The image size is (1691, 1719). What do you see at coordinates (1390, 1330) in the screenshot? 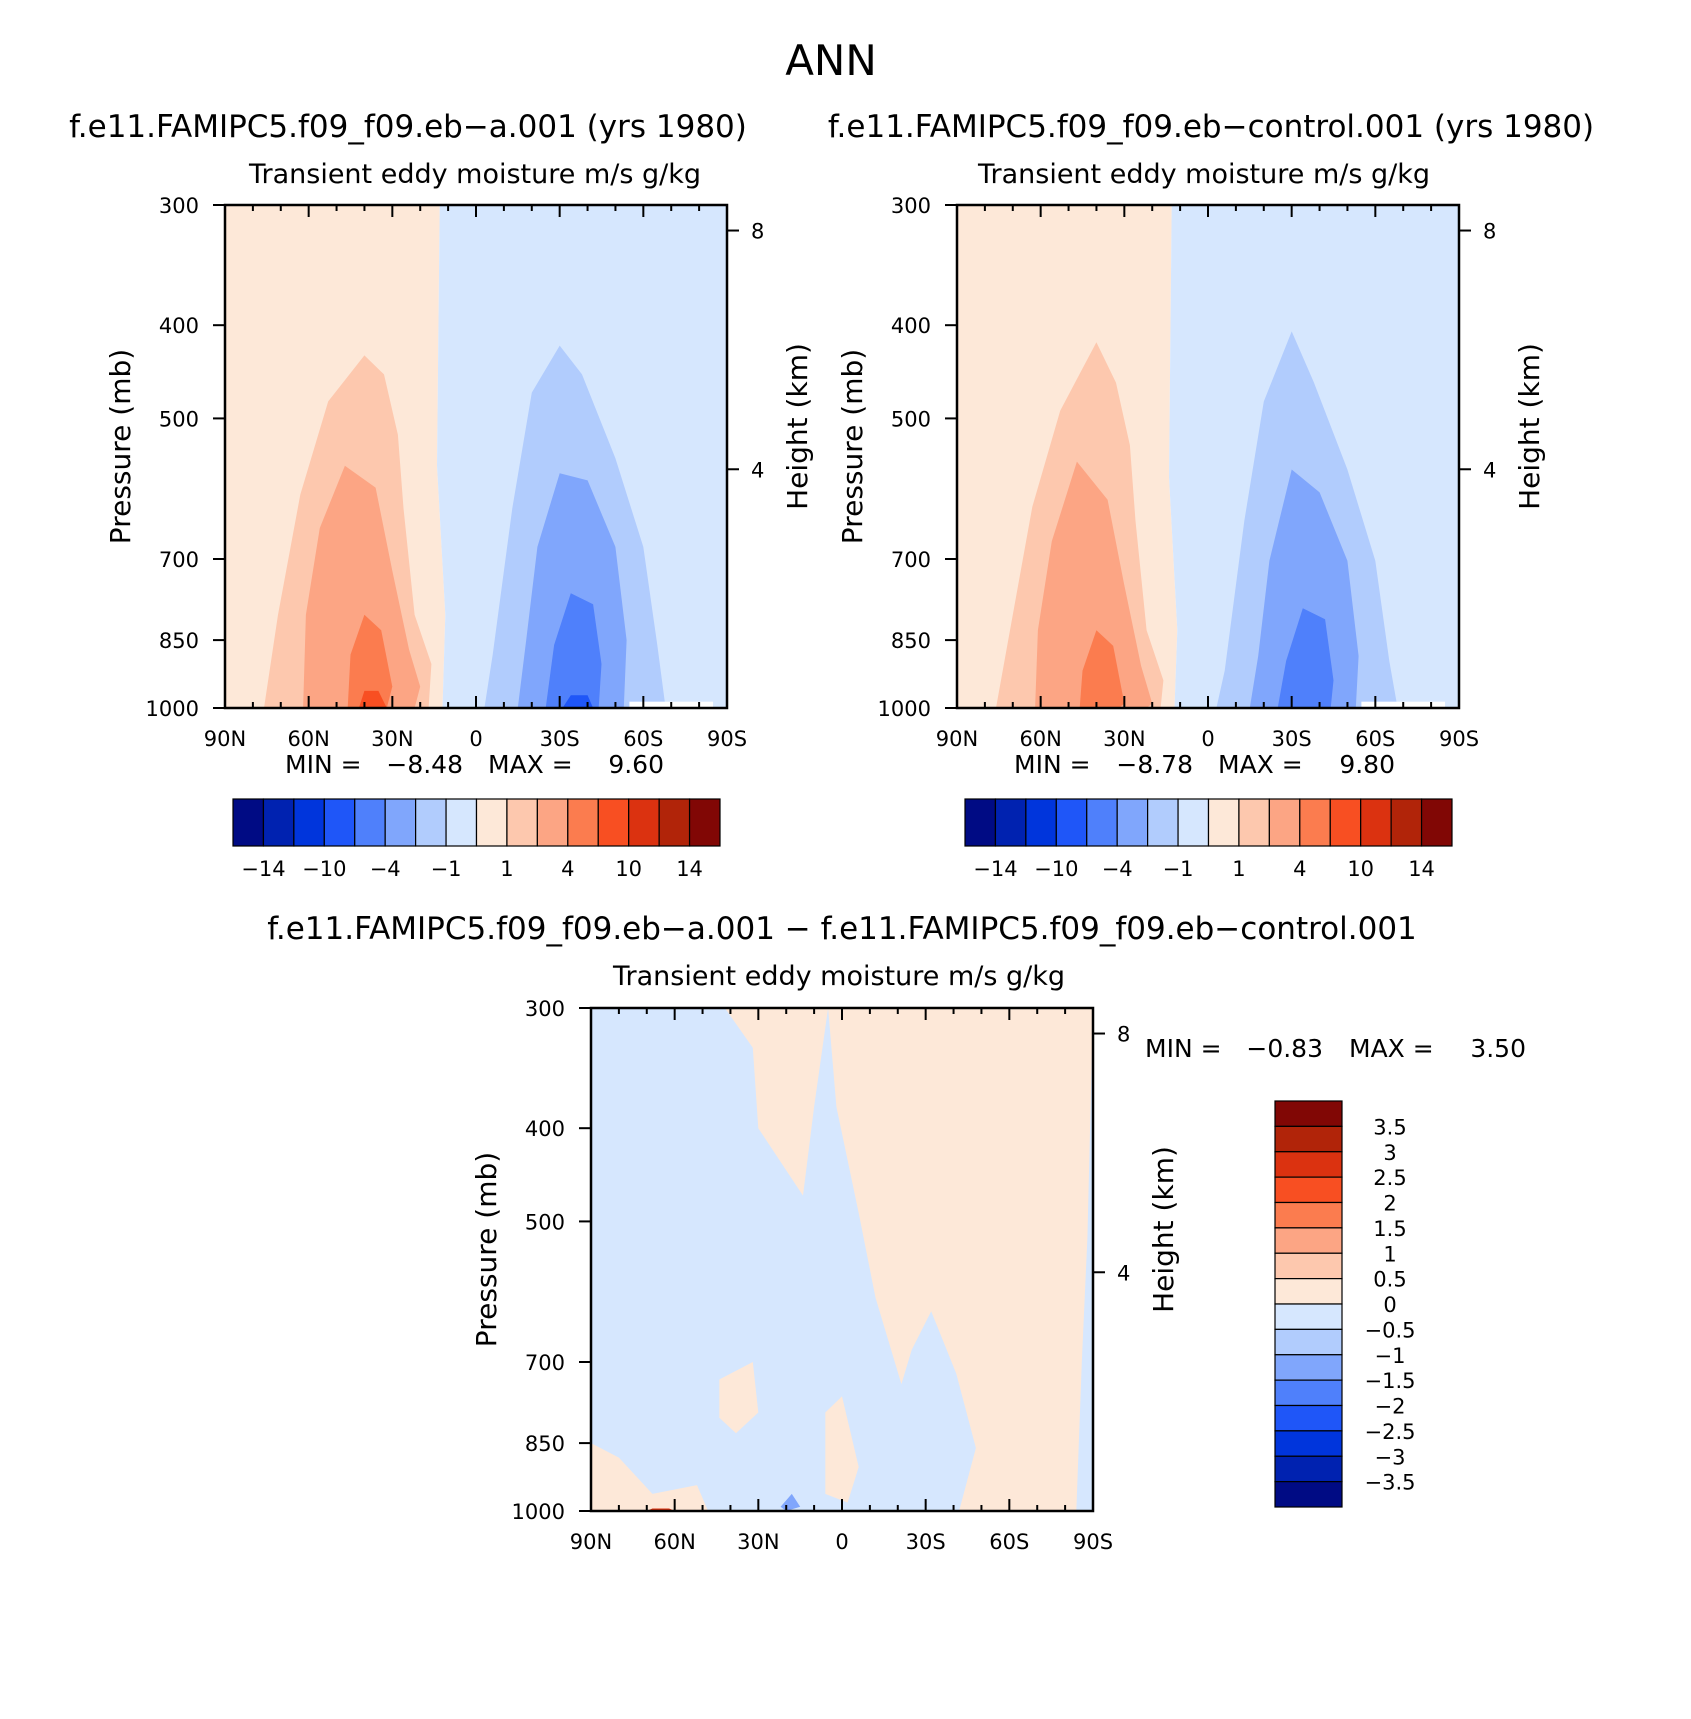
I see `difference-colorbar-label: −0.5` at bounding box center [1390, 1330].